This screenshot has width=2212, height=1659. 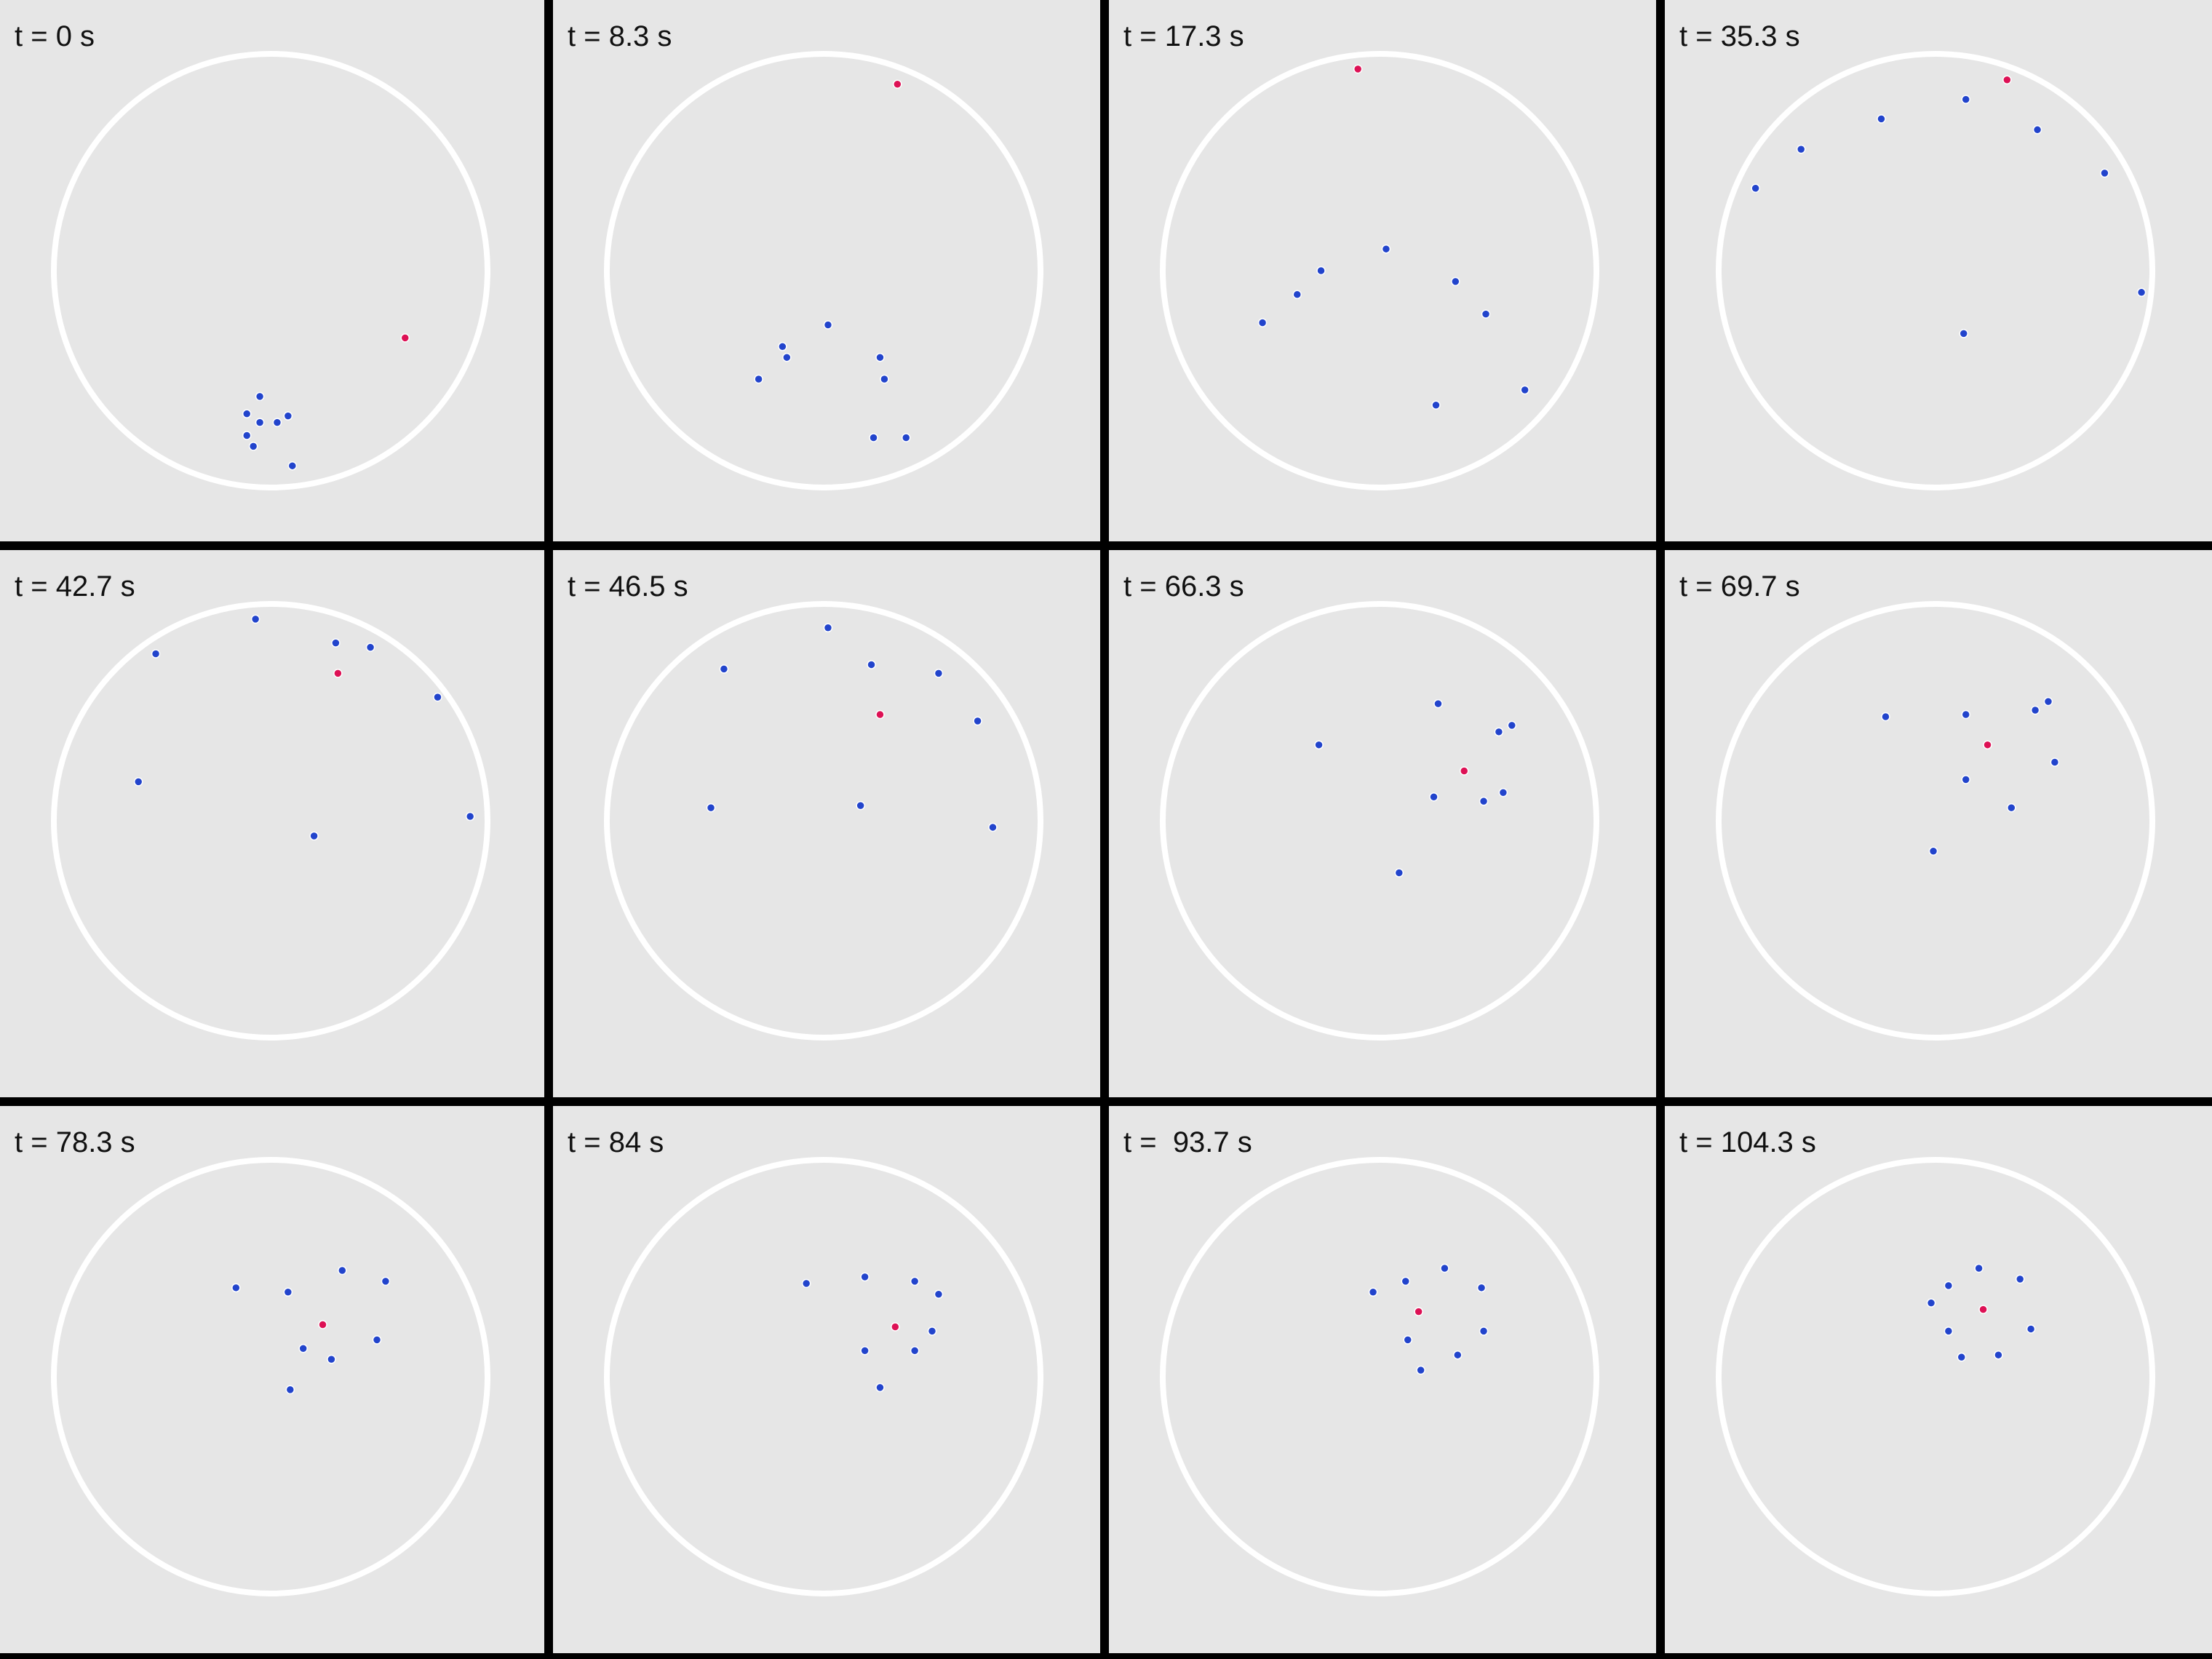 I want to click on panel-10: t = 84 s, so click(x=826, y=1379).